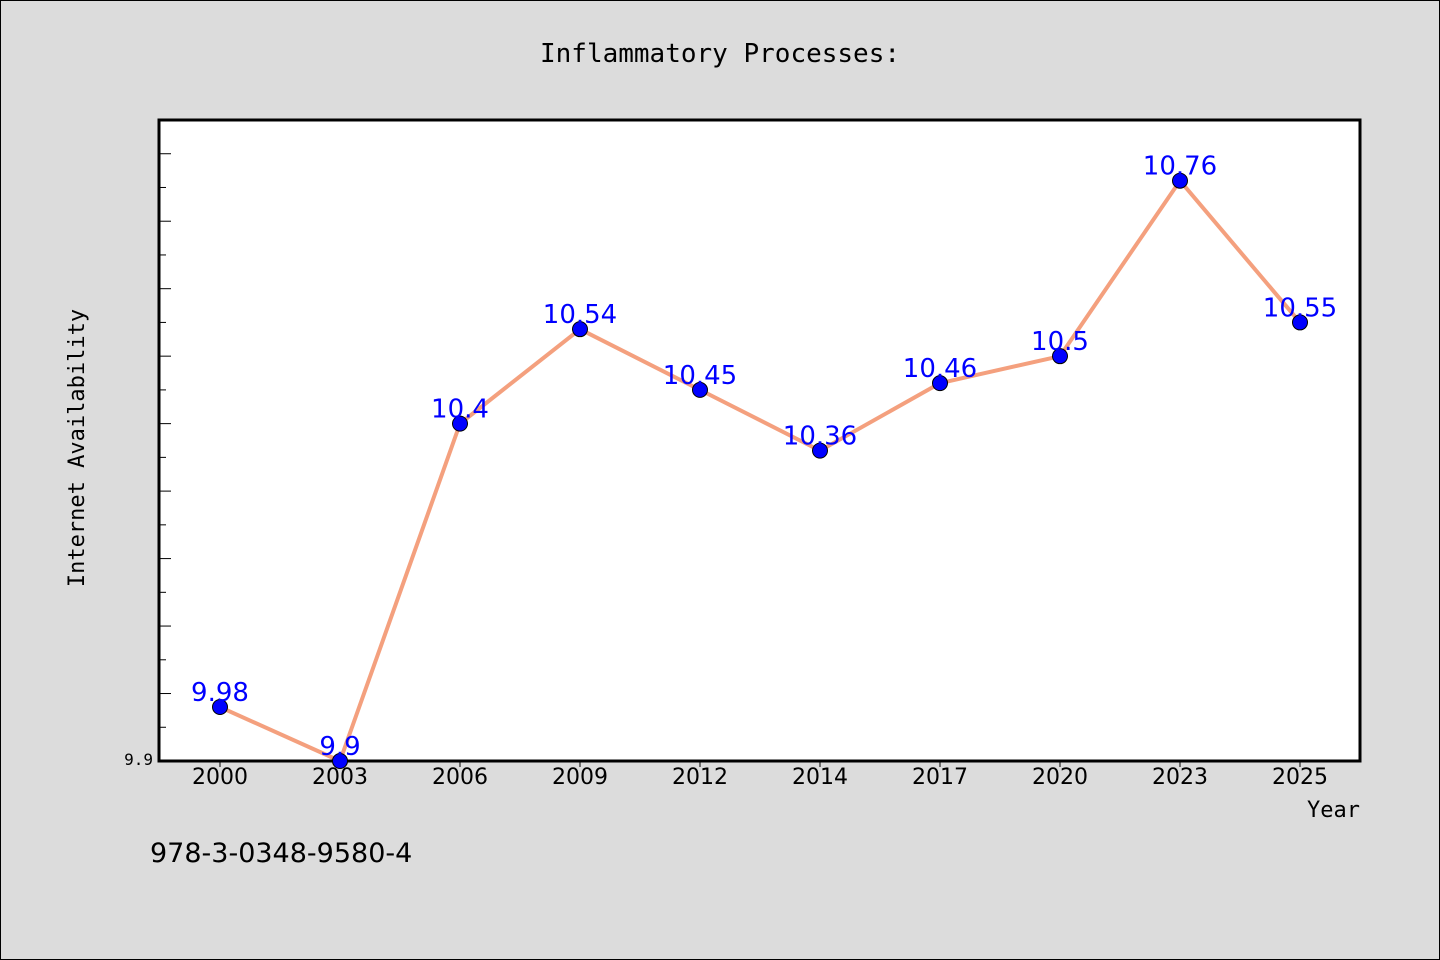 Image resolution: width=1440 pixels, height=960 pixels. I want to click on x-tick-label: 2012, so click(700, 777).